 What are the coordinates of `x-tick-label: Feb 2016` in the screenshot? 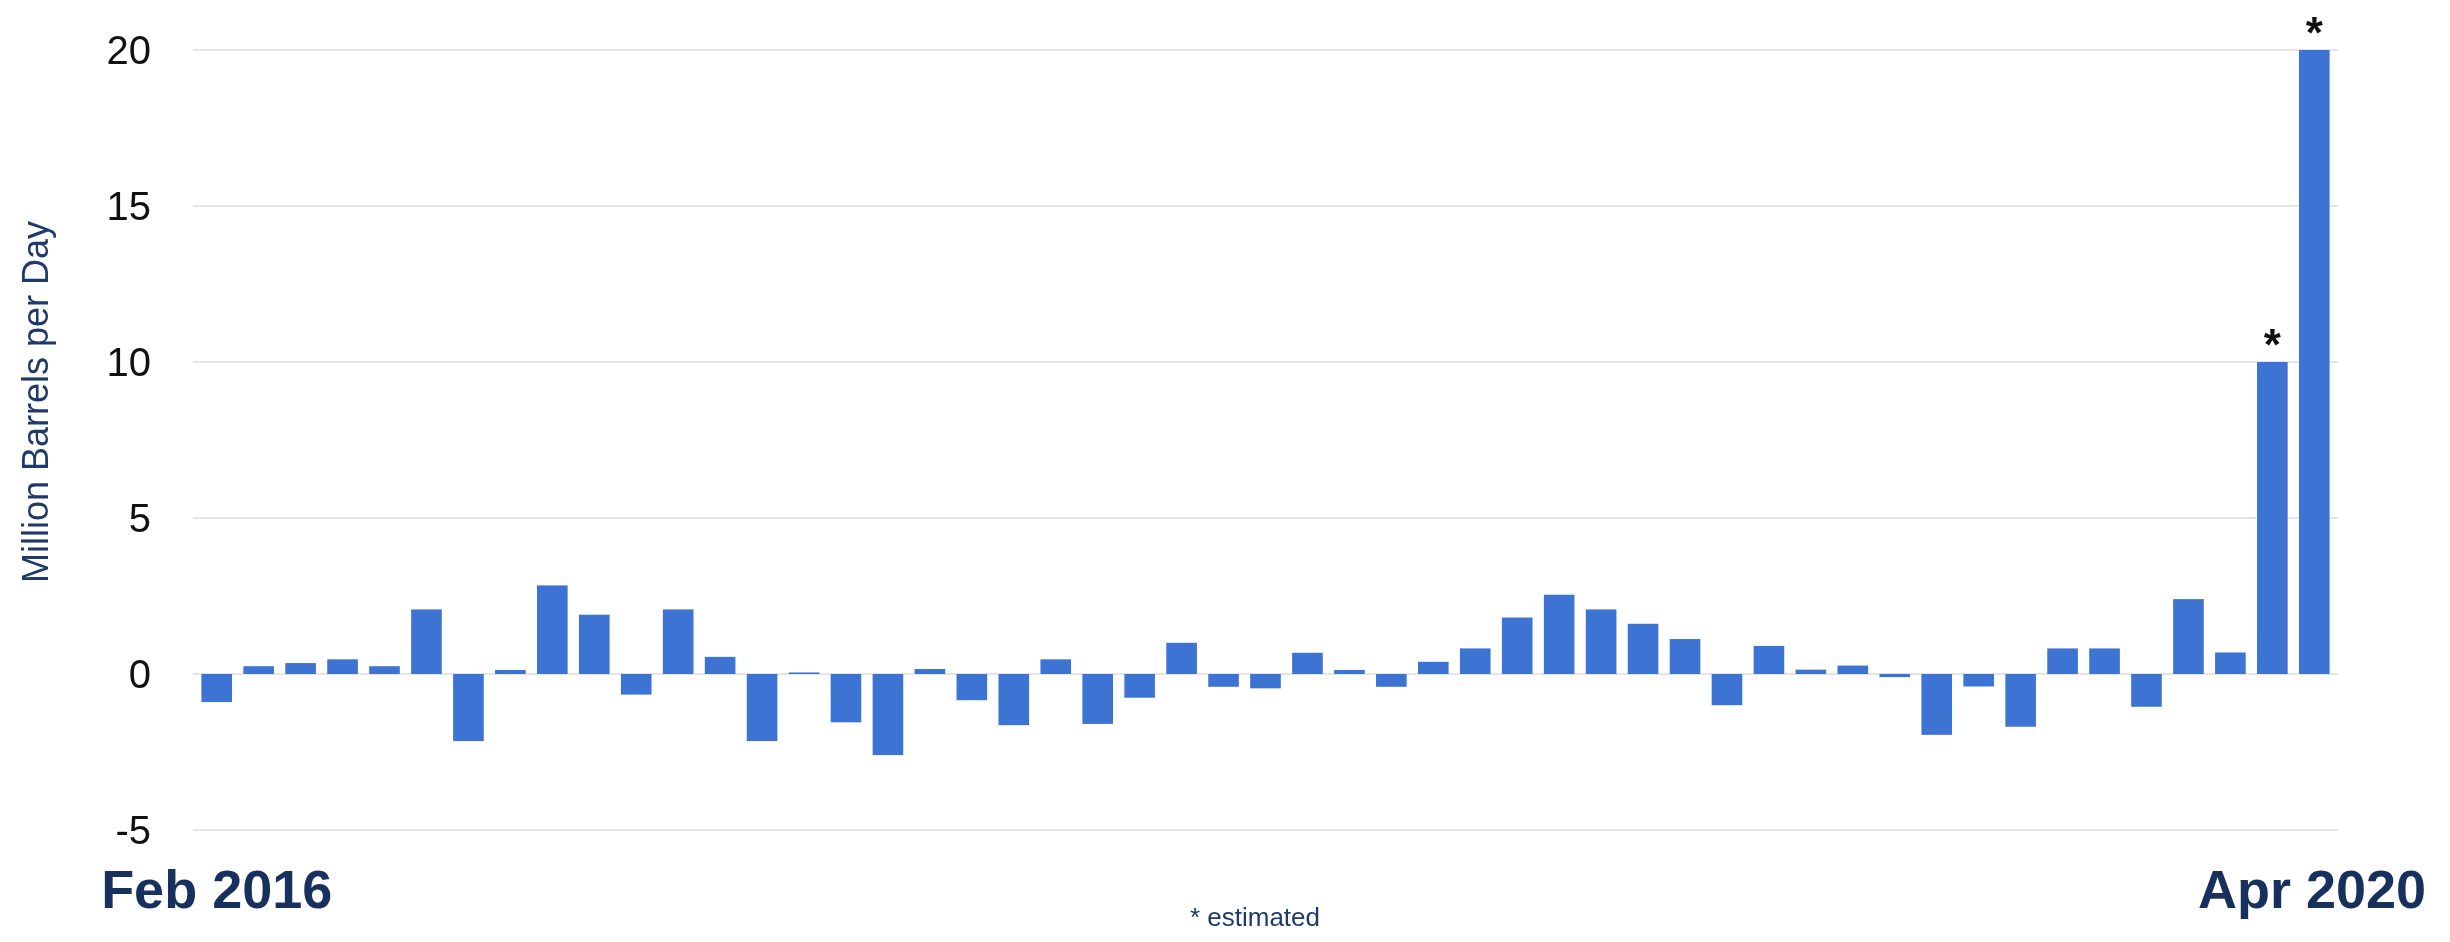 It's located at (217, 889).